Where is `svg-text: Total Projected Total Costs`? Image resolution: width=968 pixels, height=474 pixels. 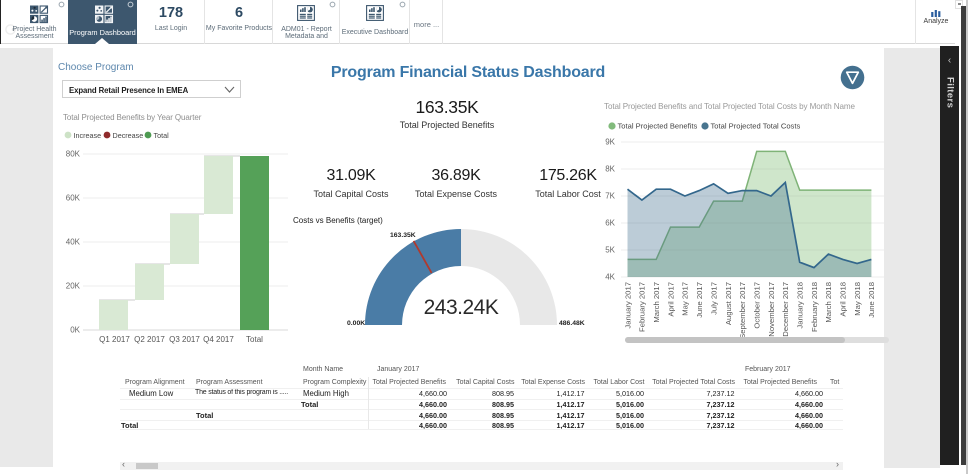 svg-text: Total Projected Total Costs is located at coordinates (756, 126).